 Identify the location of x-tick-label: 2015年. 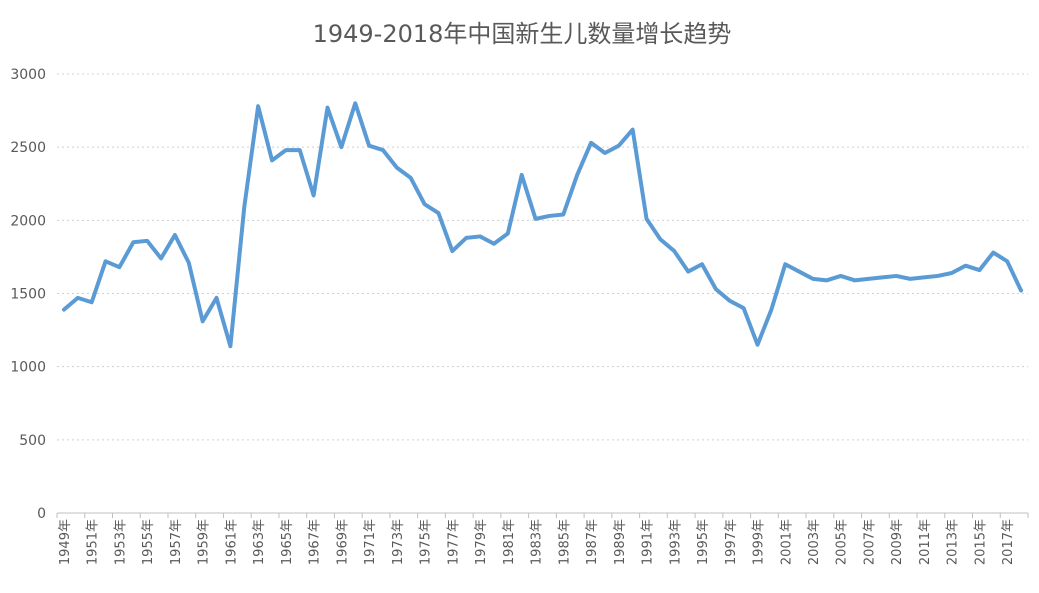
(980, 542).